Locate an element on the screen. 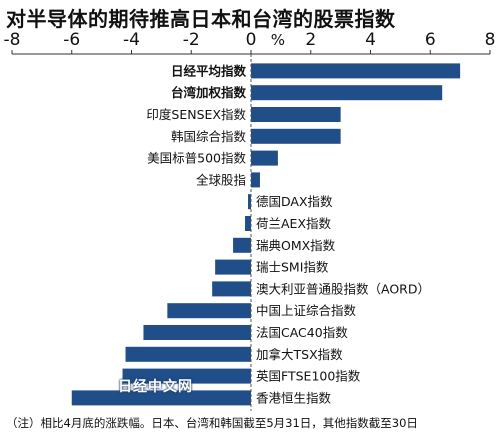 This screenshot has height=436, width=500. x-tick-label: -2 is located at coordinates (191, 40).